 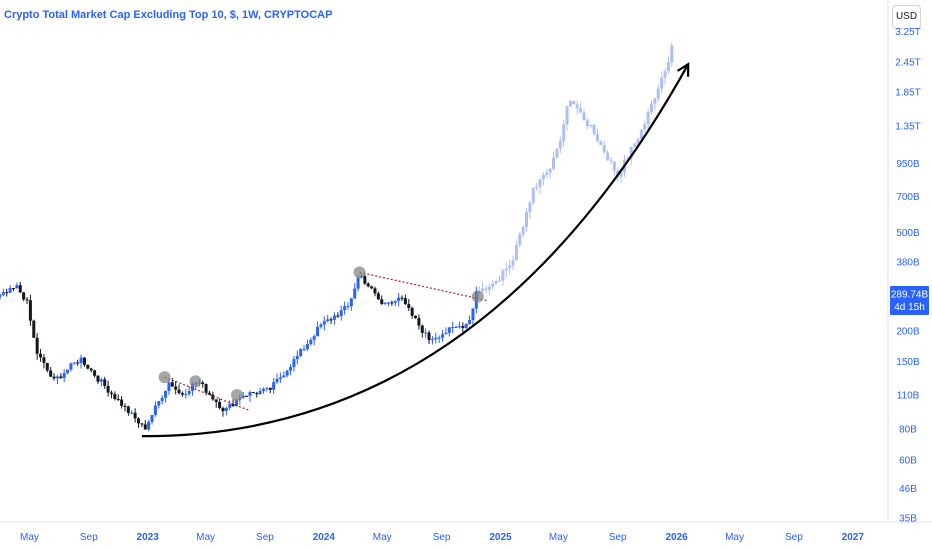 What do you see at coordinates (908, 395) in the screenshot?
I see `price-tick-label: 110B` at bounding box center [908, 395].